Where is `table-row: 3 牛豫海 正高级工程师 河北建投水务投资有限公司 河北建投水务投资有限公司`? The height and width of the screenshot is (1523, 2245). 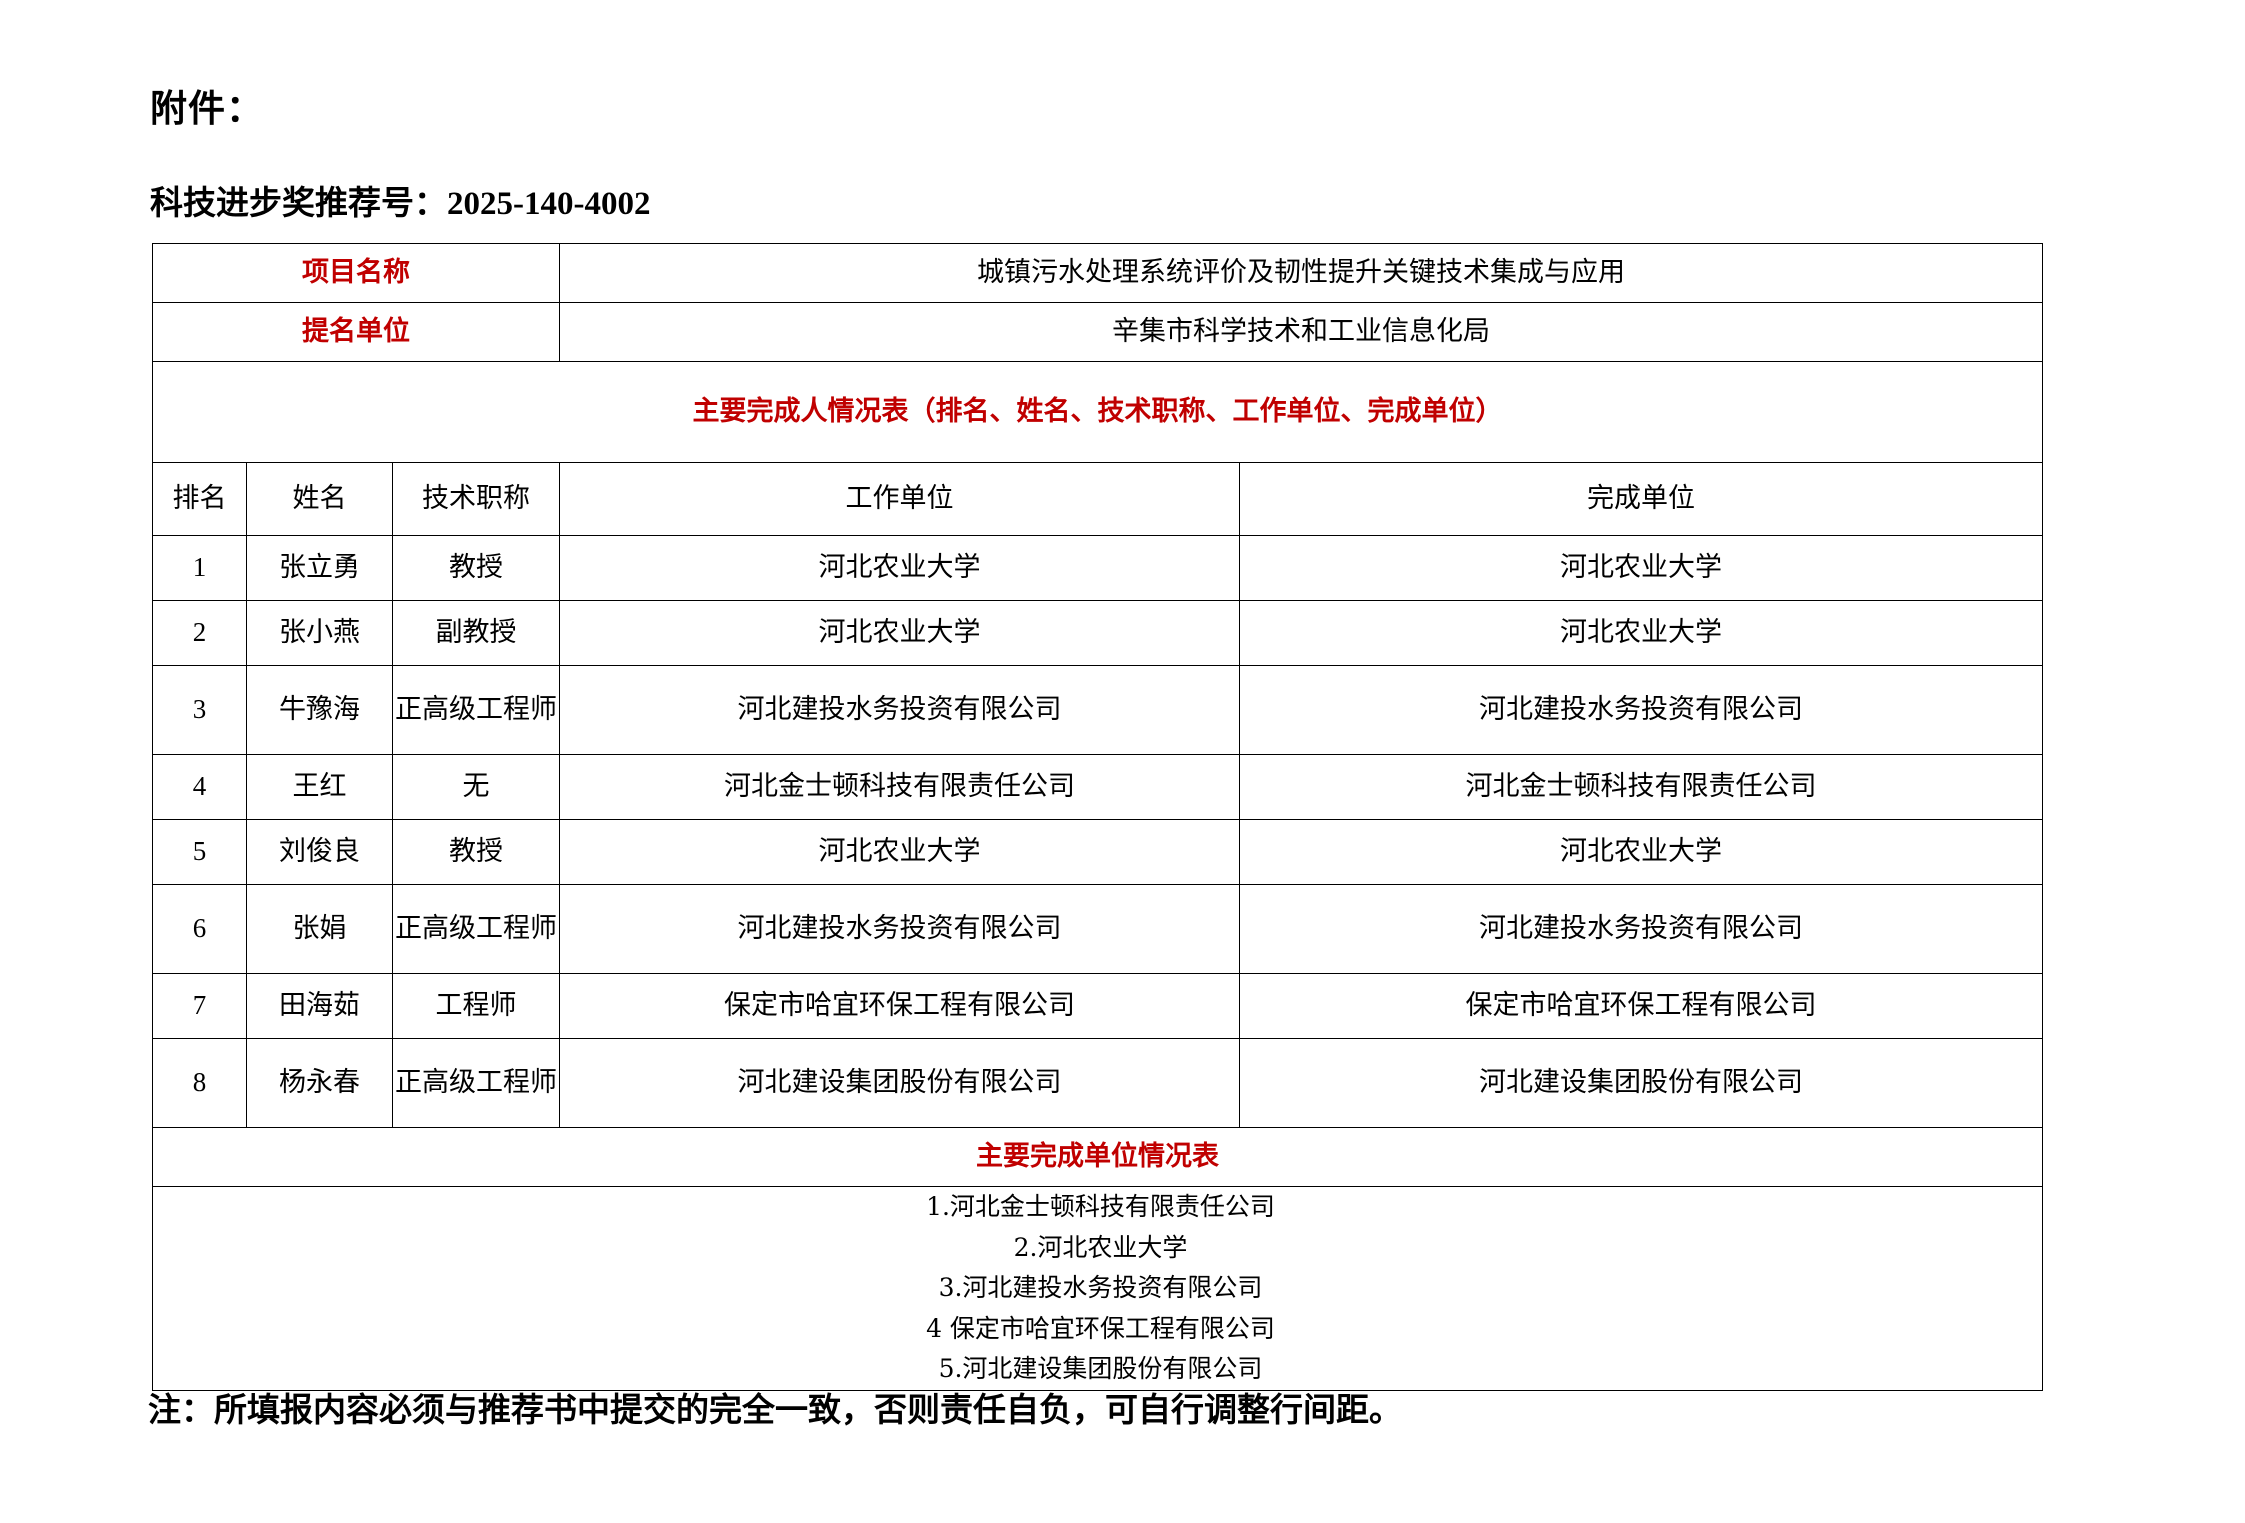 table-row: 3 牛豫海 正高级工程师 河北建投水务投资有限公司 河北建投水务投资有限公司 is located at coordinates (1098, 710).